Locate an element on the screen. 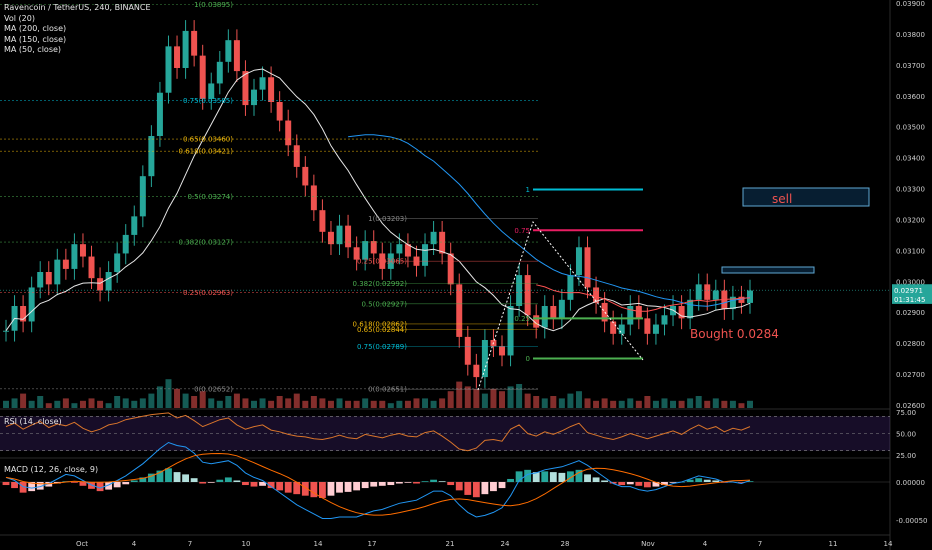 The image size is (932, 550). macd-pane-label: MACD (12, 26, close, 9) is located at coordinates (51, 469).